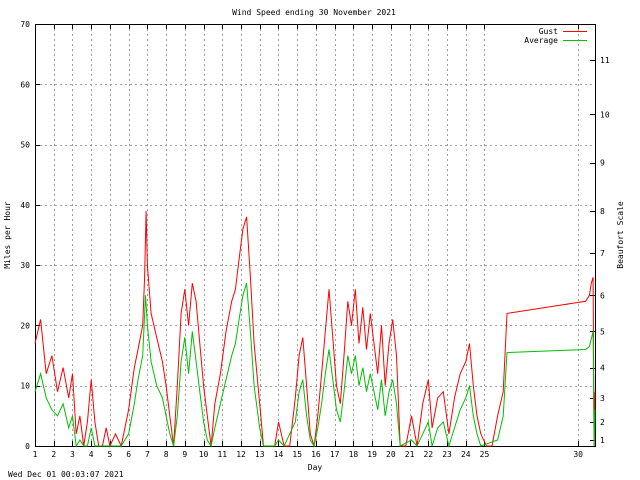 Image resolution: width=640 pixels, height=480 pixels. Describe the element at coordinates (602, 422) in the screenshot. I see `beaufort-tick-label: 2` at that location.